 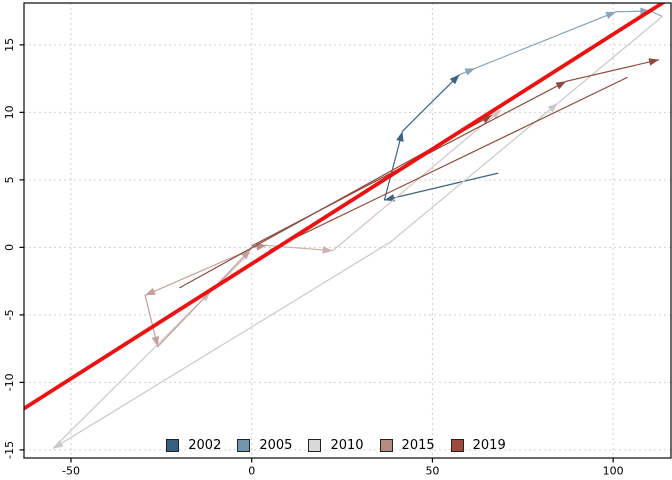 What do you see at coordinates (9, 45) in the screenshot?
I see `y-tick-label: 15` at bounding box center [9, 45].